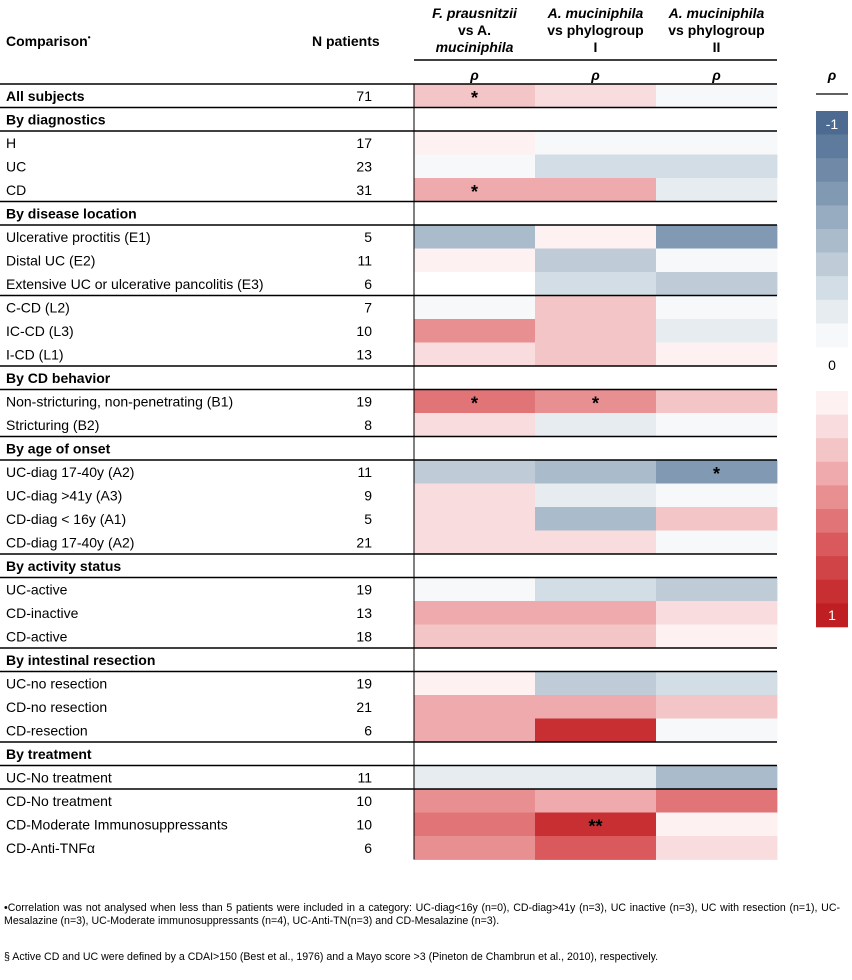 Image resolution: width=852 pixels, height=980 pixels. What do you see at coordinates (475, 354) in the screenshot?
I see `cell-i-cd-l1-col1` at bounding box center [475, 354].